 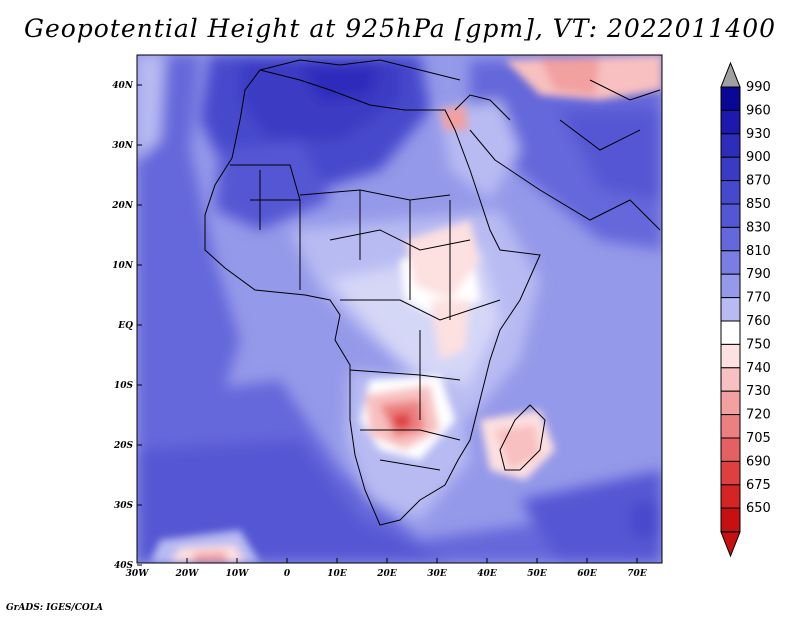 What do you see at coordinates (124, 506) in the screenshot?
I see `y-tick-label: 30S` at bounding box center [124, 506].